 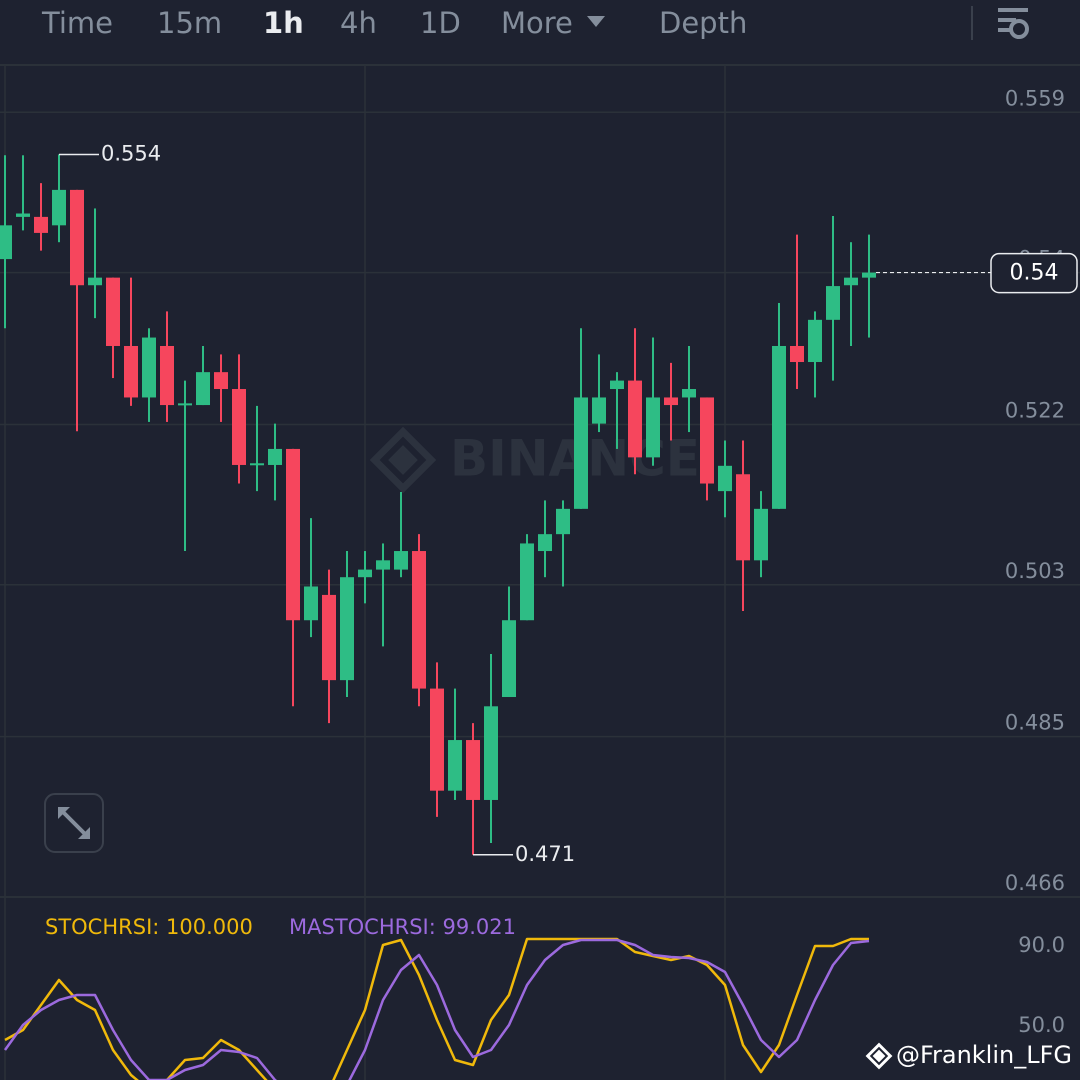 What do you see at coordinates (77, 23) in the screenshot?
I see `tab: Time` at bounding box center [77, 23].